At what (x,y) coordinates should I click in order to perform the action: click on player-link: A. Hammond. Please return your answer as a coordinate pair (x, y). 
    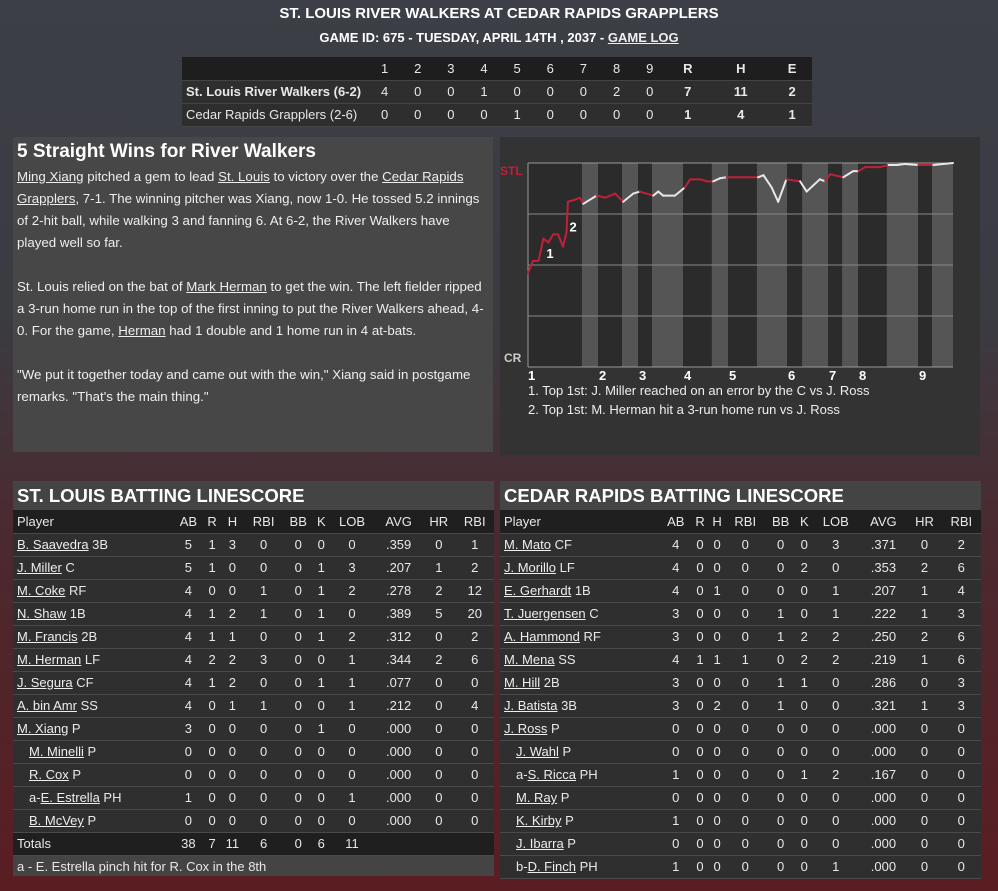
    Looking at the image, I should click on (542, 636).